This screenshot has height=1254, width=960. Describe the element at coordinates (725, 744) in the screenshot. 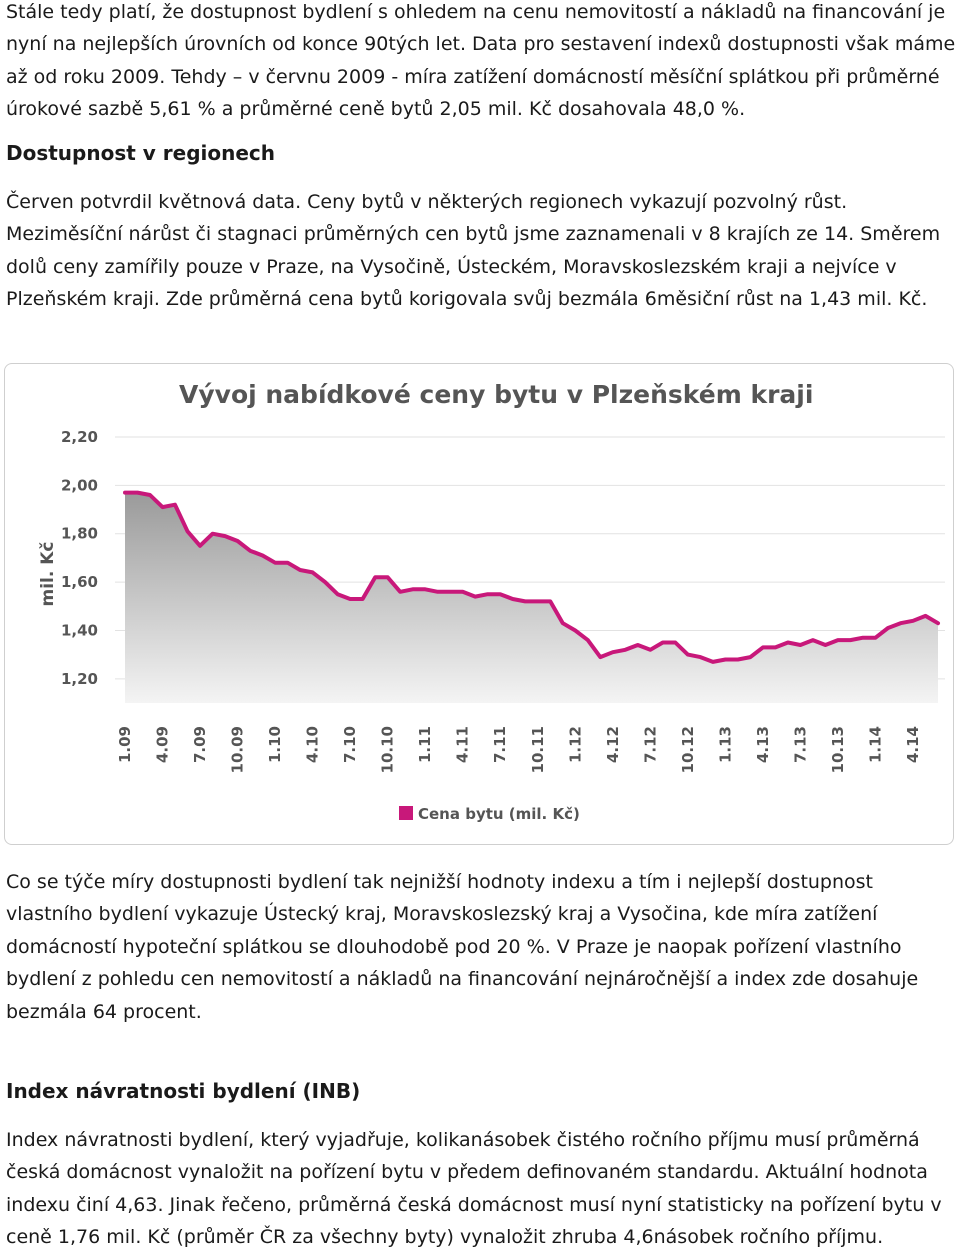

I see `x-tick-label: 1.13` at that location.